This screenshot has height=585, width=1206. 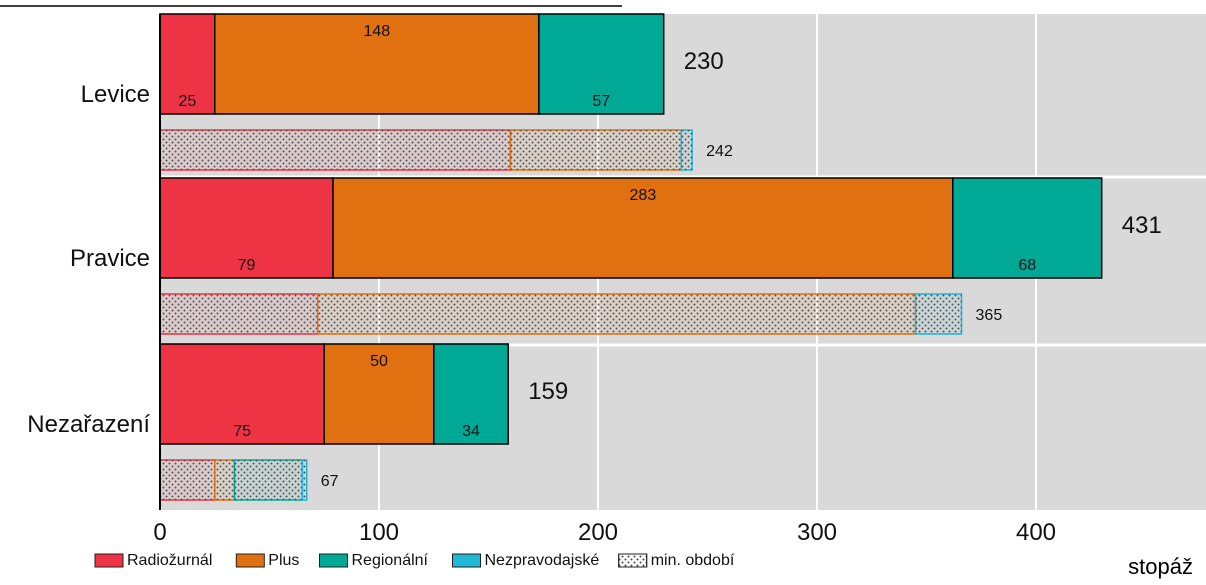 What do you see at coordinates (719, 151) in the screenshot?
I see `bar-previous-total-label: 242` at bounding box center [719, 151].